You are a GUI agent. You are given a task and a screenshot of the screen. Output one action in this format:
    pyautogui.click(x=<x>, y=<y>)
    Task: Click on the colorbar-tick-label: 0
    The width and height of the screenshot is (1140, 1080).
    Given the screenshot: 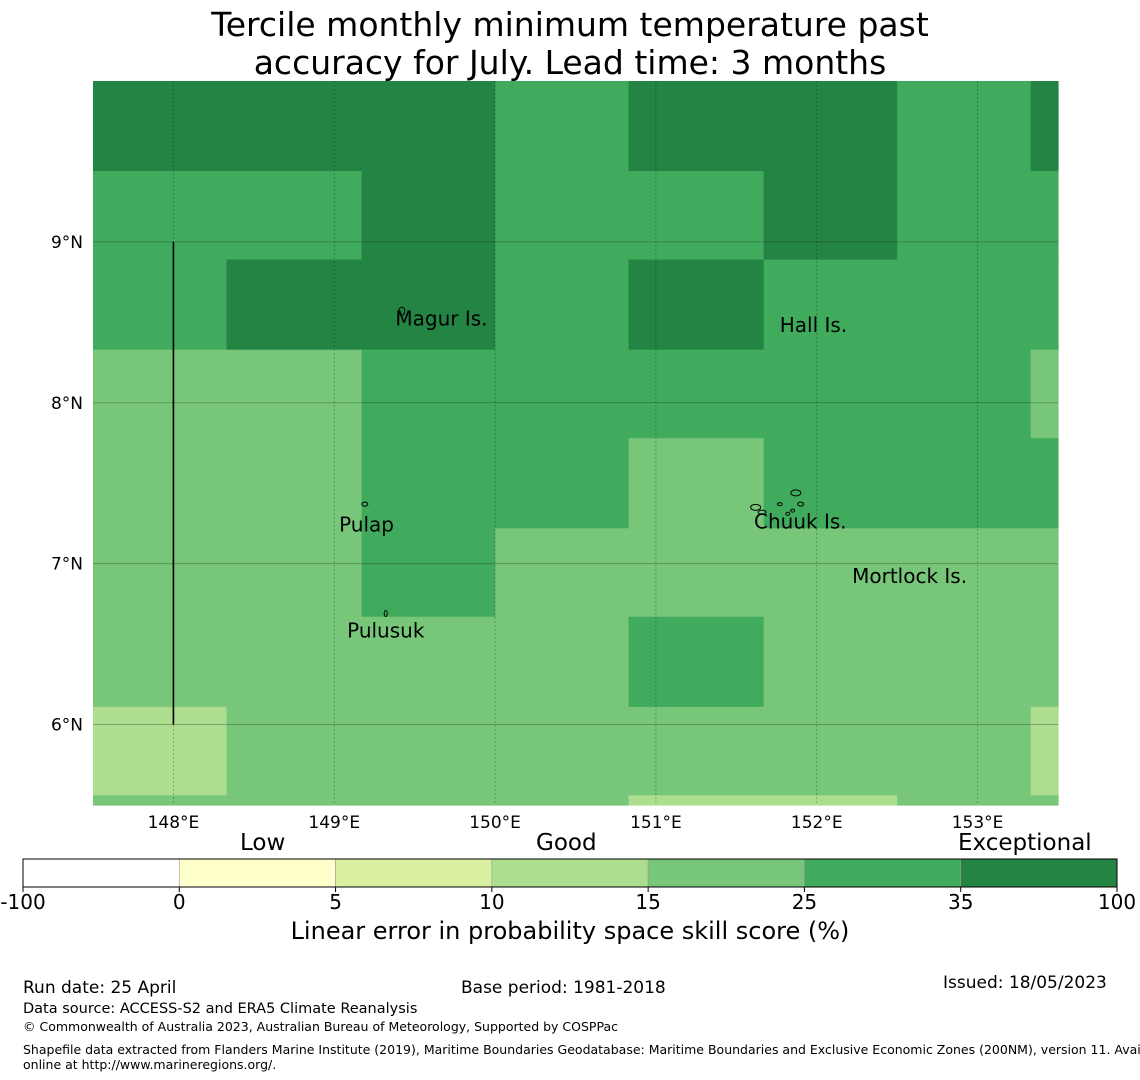 What is the action you would take?
    pyautogui.click(x=179, y=902)
    